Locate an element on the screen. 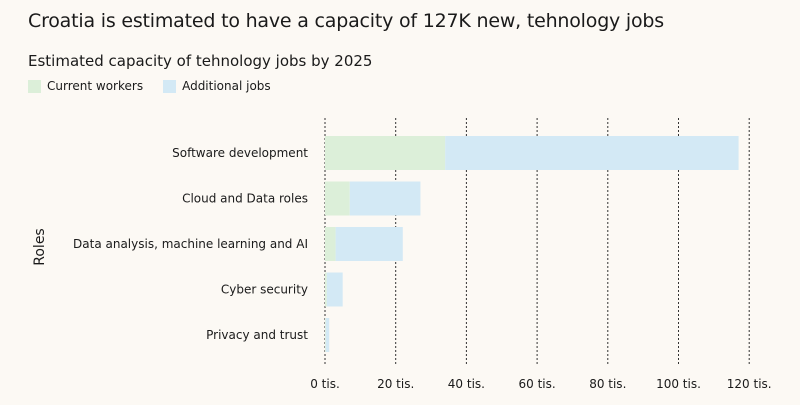 This screenshot has width=800, height=405. legend-item-current-workers: Current workers is located at coordinates (85, 86).